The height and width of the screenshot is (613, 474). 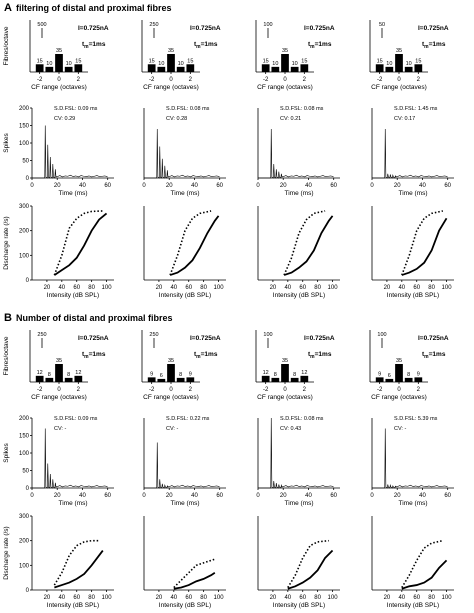 I want to click on bar-value-label: 9, so click(x=379, y=374).